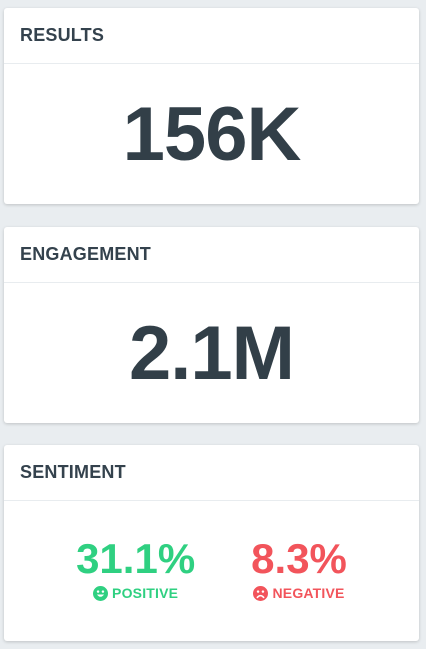  I want to click on positive-value: 31.1%, so click(136, 558).